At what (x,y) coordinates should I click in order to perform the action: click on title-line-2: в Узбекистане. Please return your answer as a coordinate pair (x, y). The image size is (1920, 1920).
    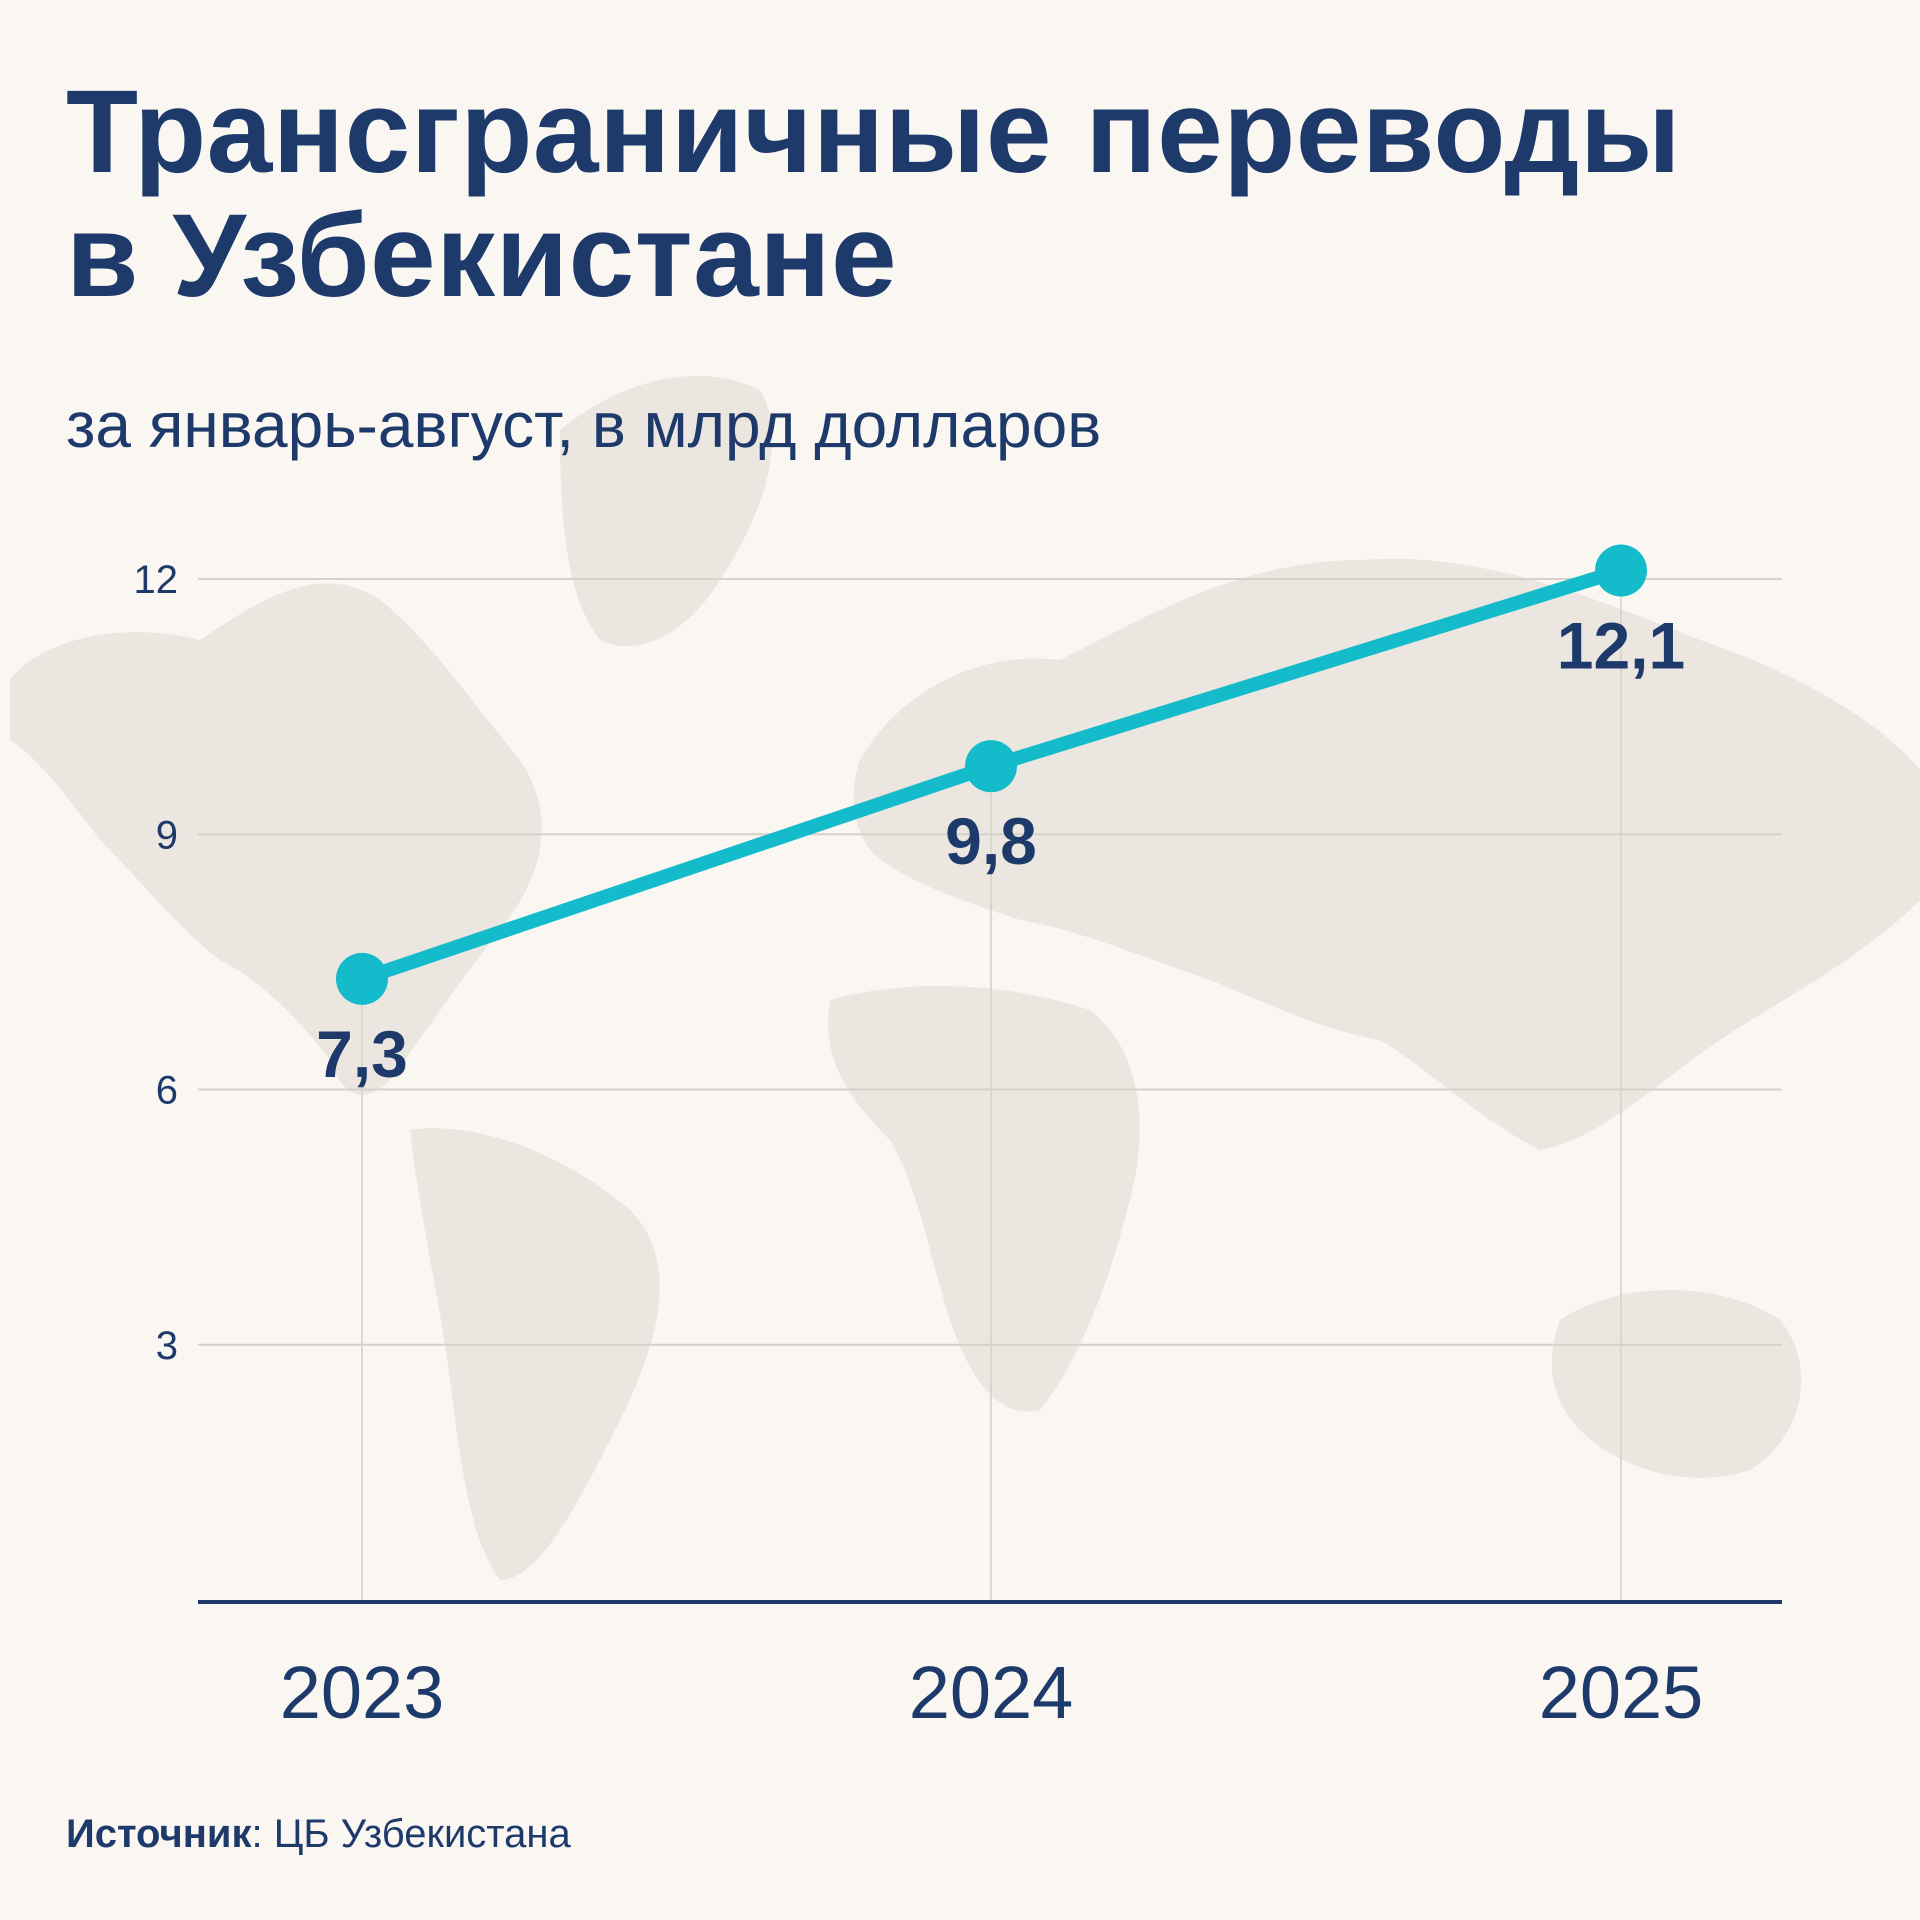
    Looking at the image, I should click on (482, 256).